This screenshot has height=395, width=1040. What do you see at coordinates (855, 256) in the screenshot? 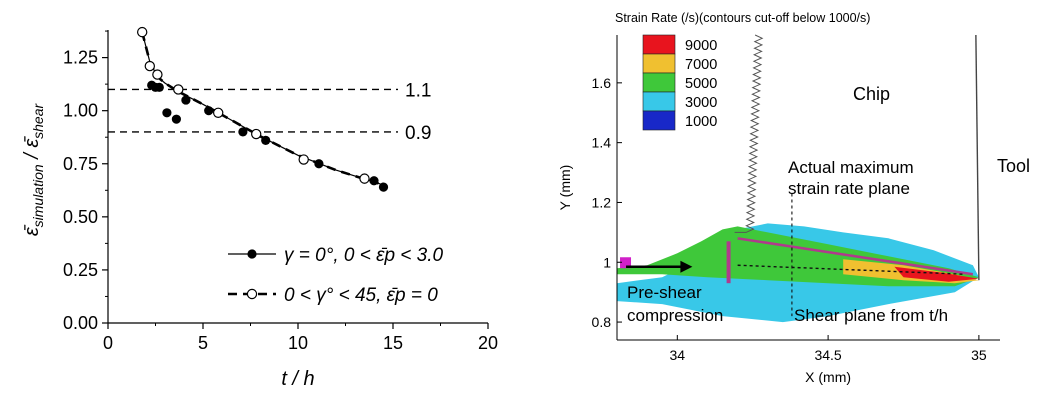
I see `actual-max-strain-rate-line` at bounding box center [855, 256].